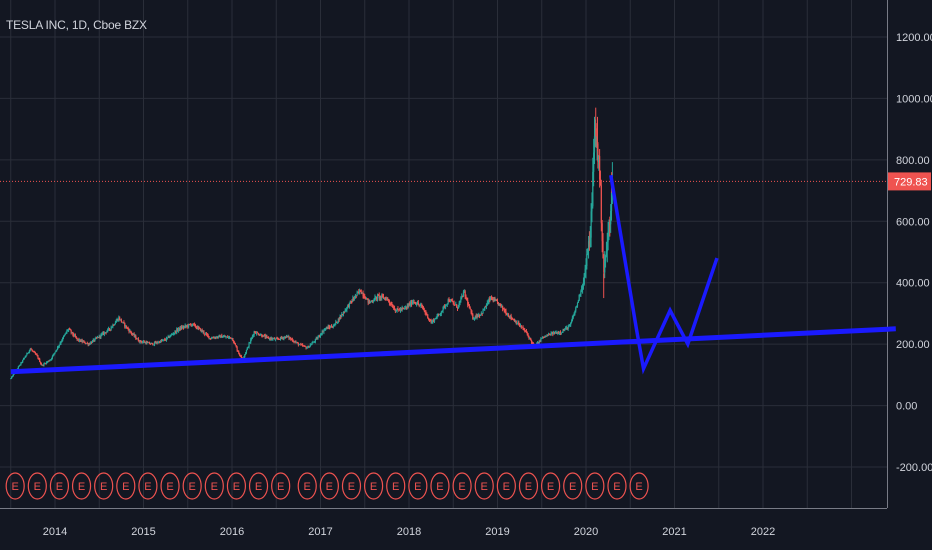 The height and width of the screenshot is (550, 932). What do you see at coordinates (664, 274) in the screenshot?
I see `projection-path` at bounding box center [664, 274].